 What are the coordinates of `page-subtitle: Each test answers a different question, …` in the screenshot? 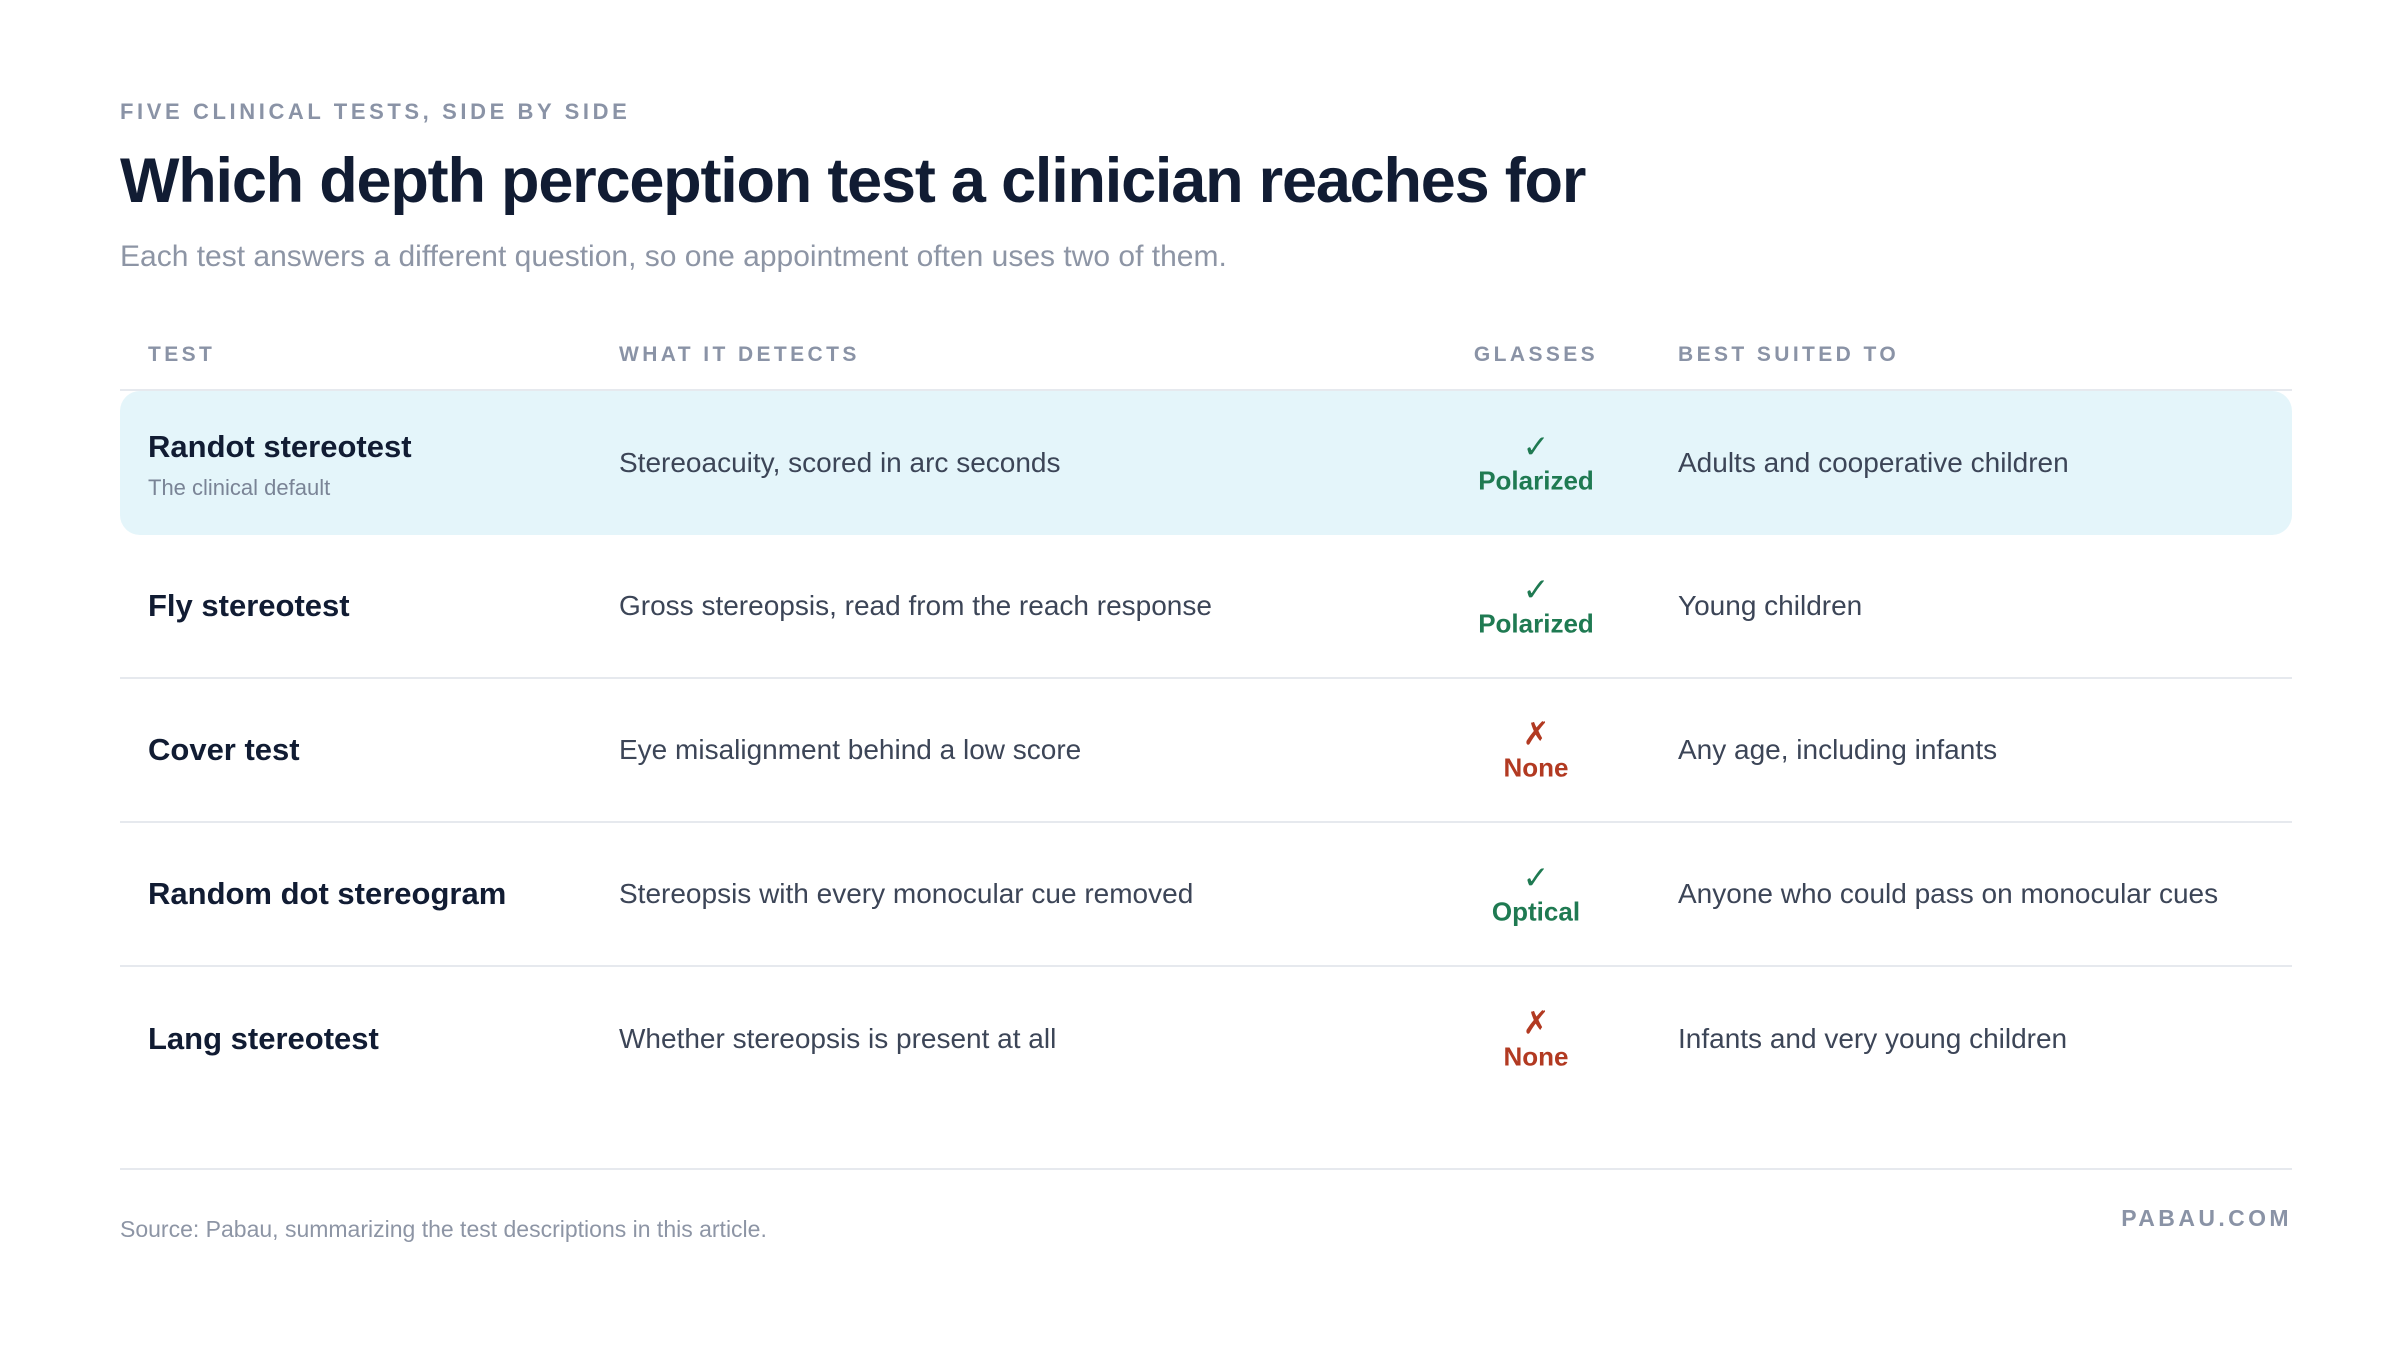 It's located at (673, 256).